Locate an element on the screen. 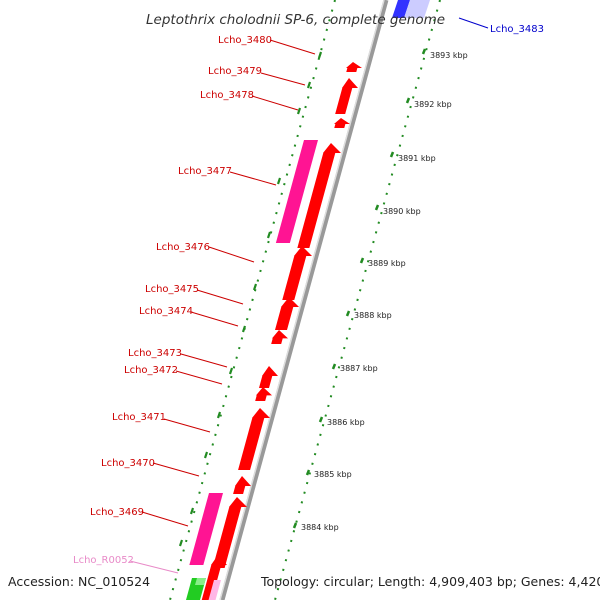 This screenshot has width=600, height=600. gene-lcho-3483-extent is located at coordinates (417, 9).